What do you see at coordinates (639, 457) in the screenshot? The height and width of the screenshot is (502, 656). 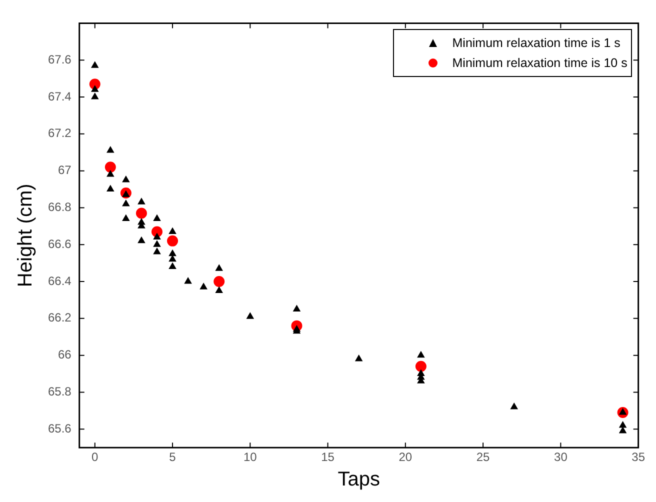 I see `x-tick-label: 35` at bounding box center [639, 457].